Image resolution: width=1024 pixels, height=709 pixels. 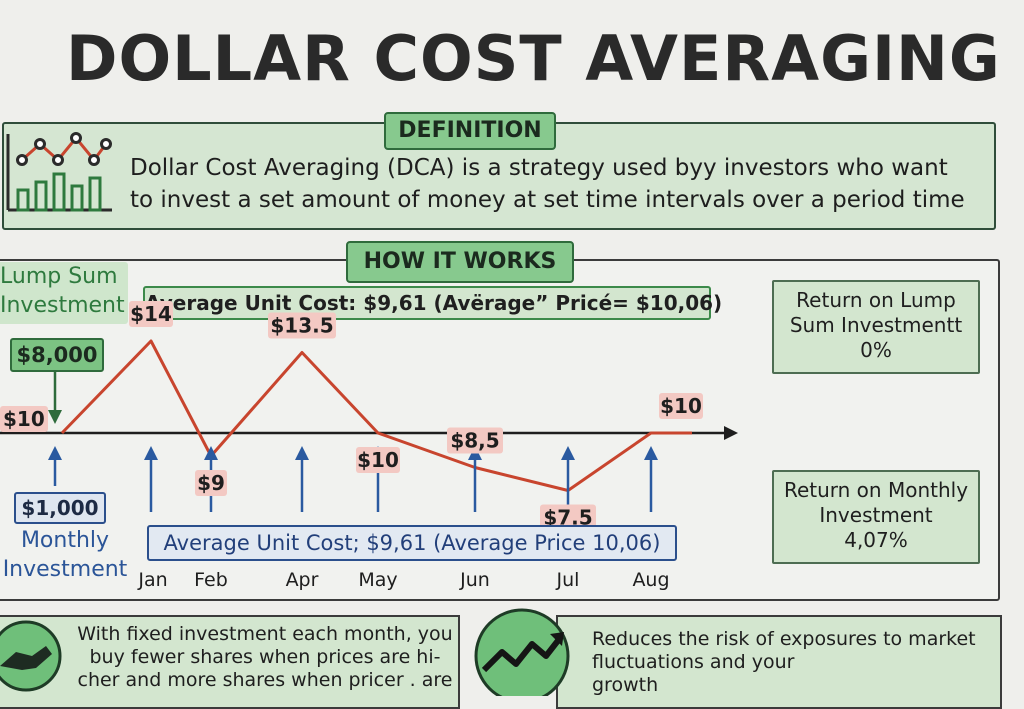 What do you see at coordinates (65, 555) in the screenshot?
I see `monthly-investment-label: Monthly Investment` at bounding box center [65, 555].